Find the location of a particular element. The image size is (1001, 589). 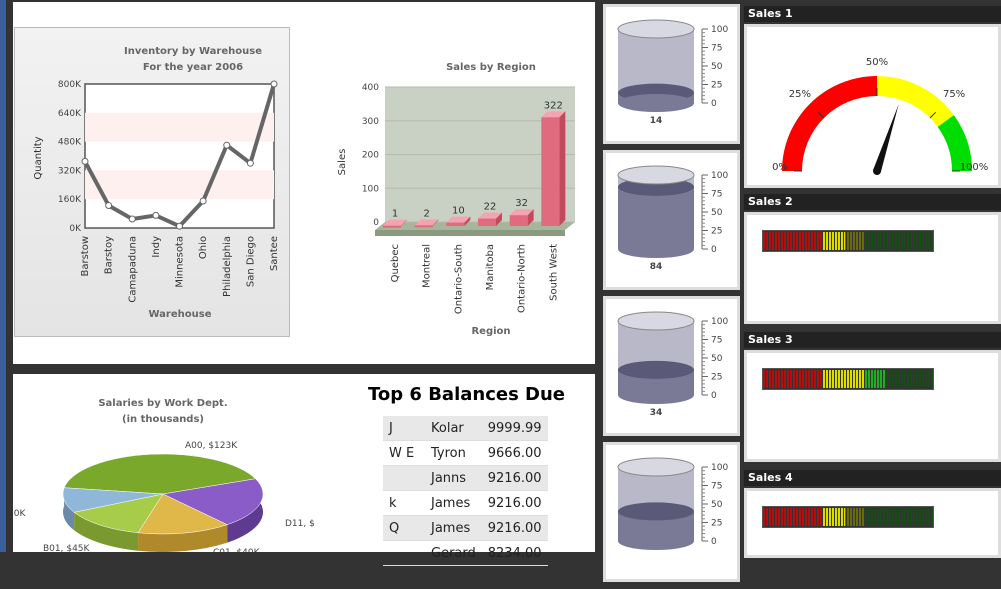

balance-name: Janns is located at coordinates (453, 478).